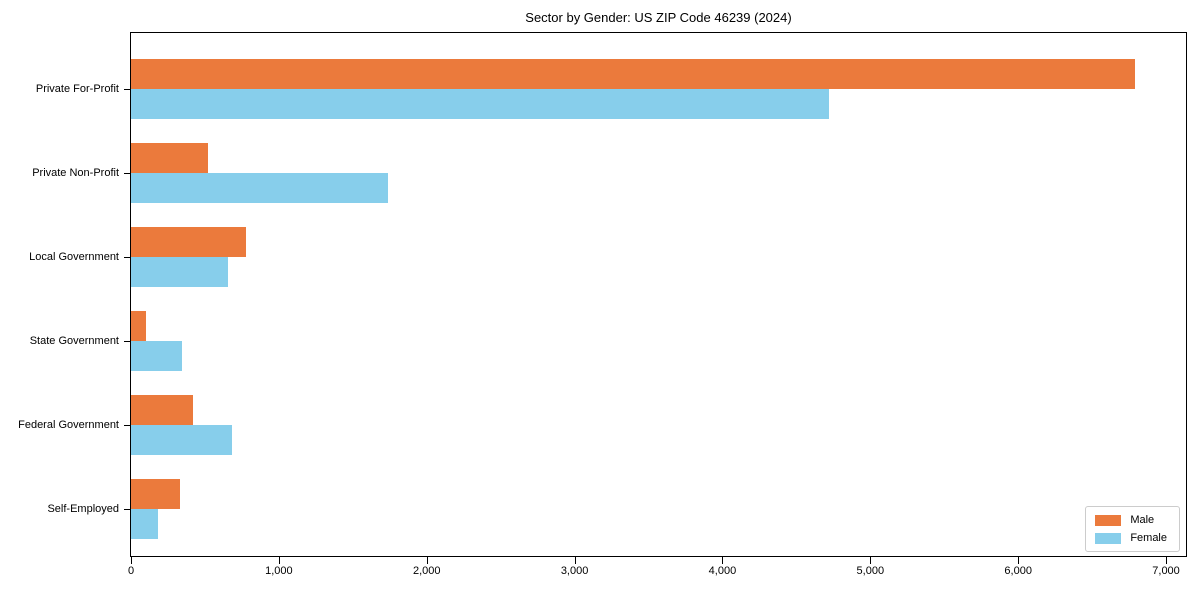 The height and width of the screenshot is (600, 1200). Describe the element at coordinates (1166, 571) in the screenshot. I see `x-axis-tick-label-7000: 7,000` at that location.